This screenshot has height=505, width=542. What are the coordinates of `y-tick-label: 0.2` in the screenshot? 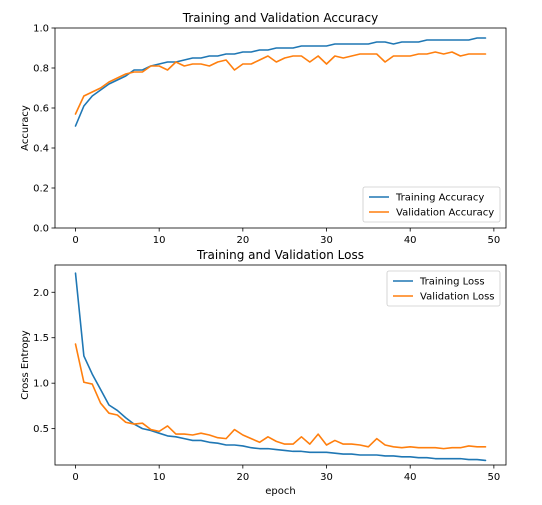 It's located at (41, 189).